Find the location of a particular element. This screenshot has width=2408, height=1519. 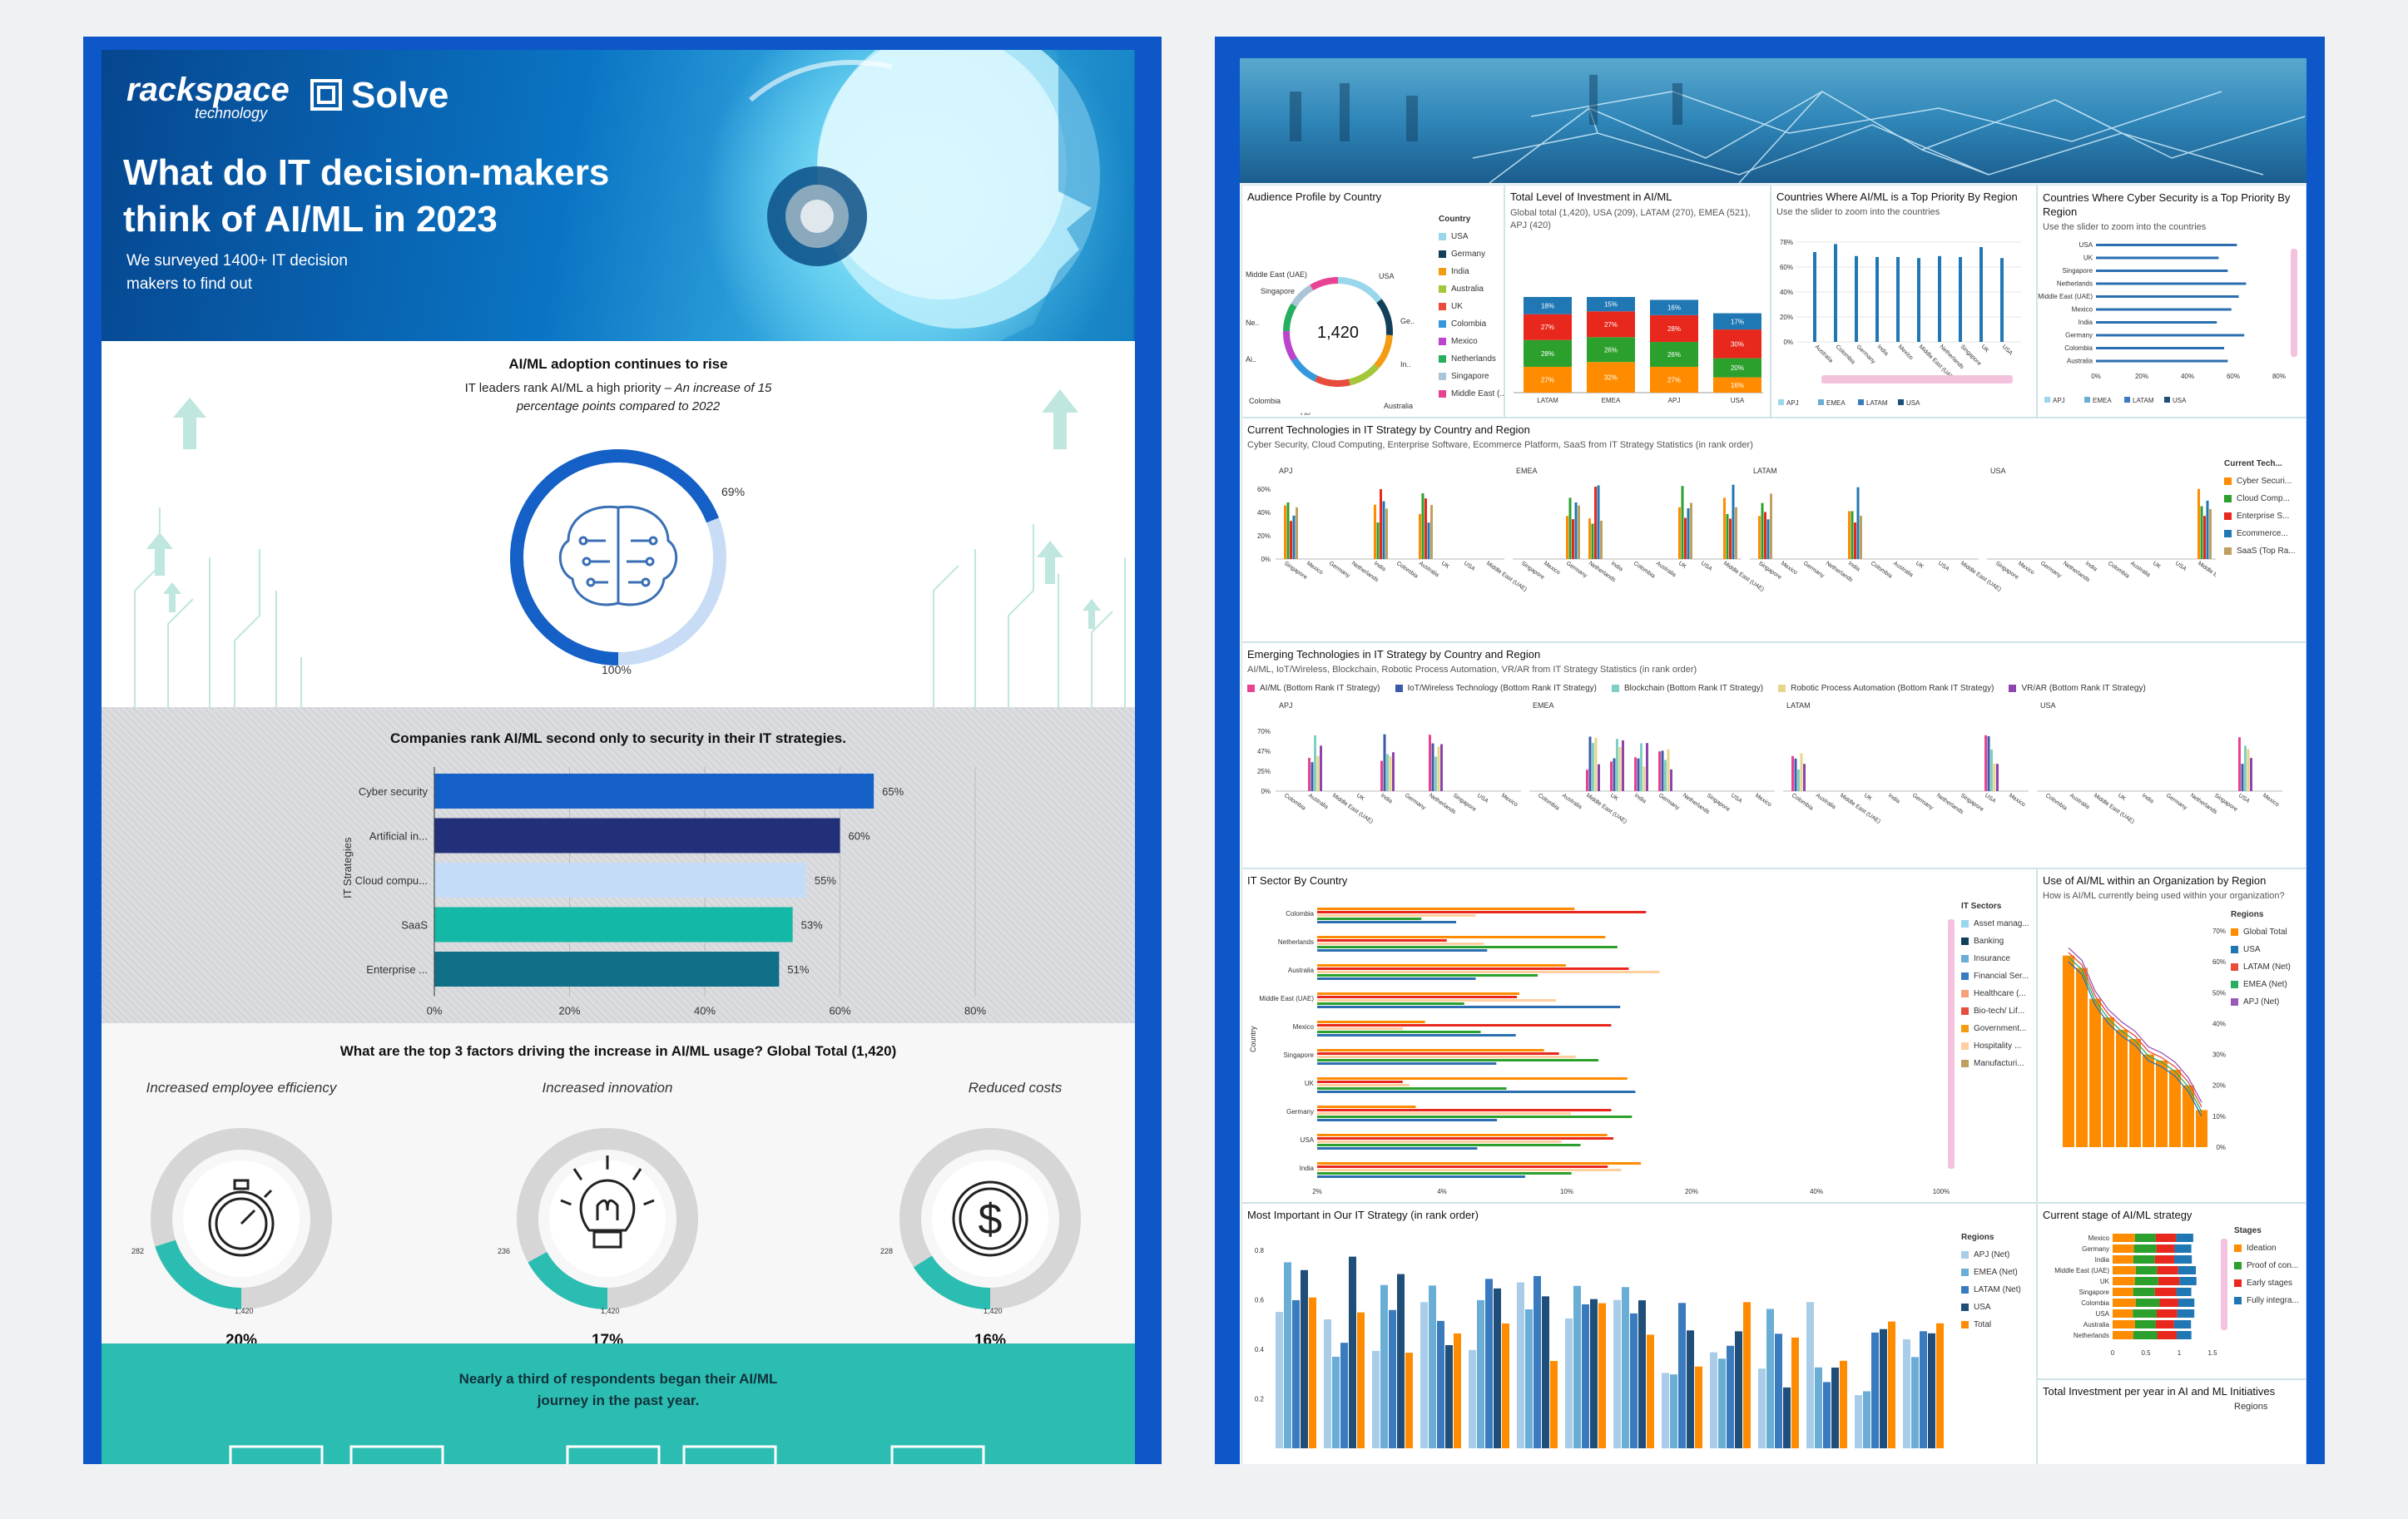

emerging-tech-country: USA is located at coordinates (1737, 798).